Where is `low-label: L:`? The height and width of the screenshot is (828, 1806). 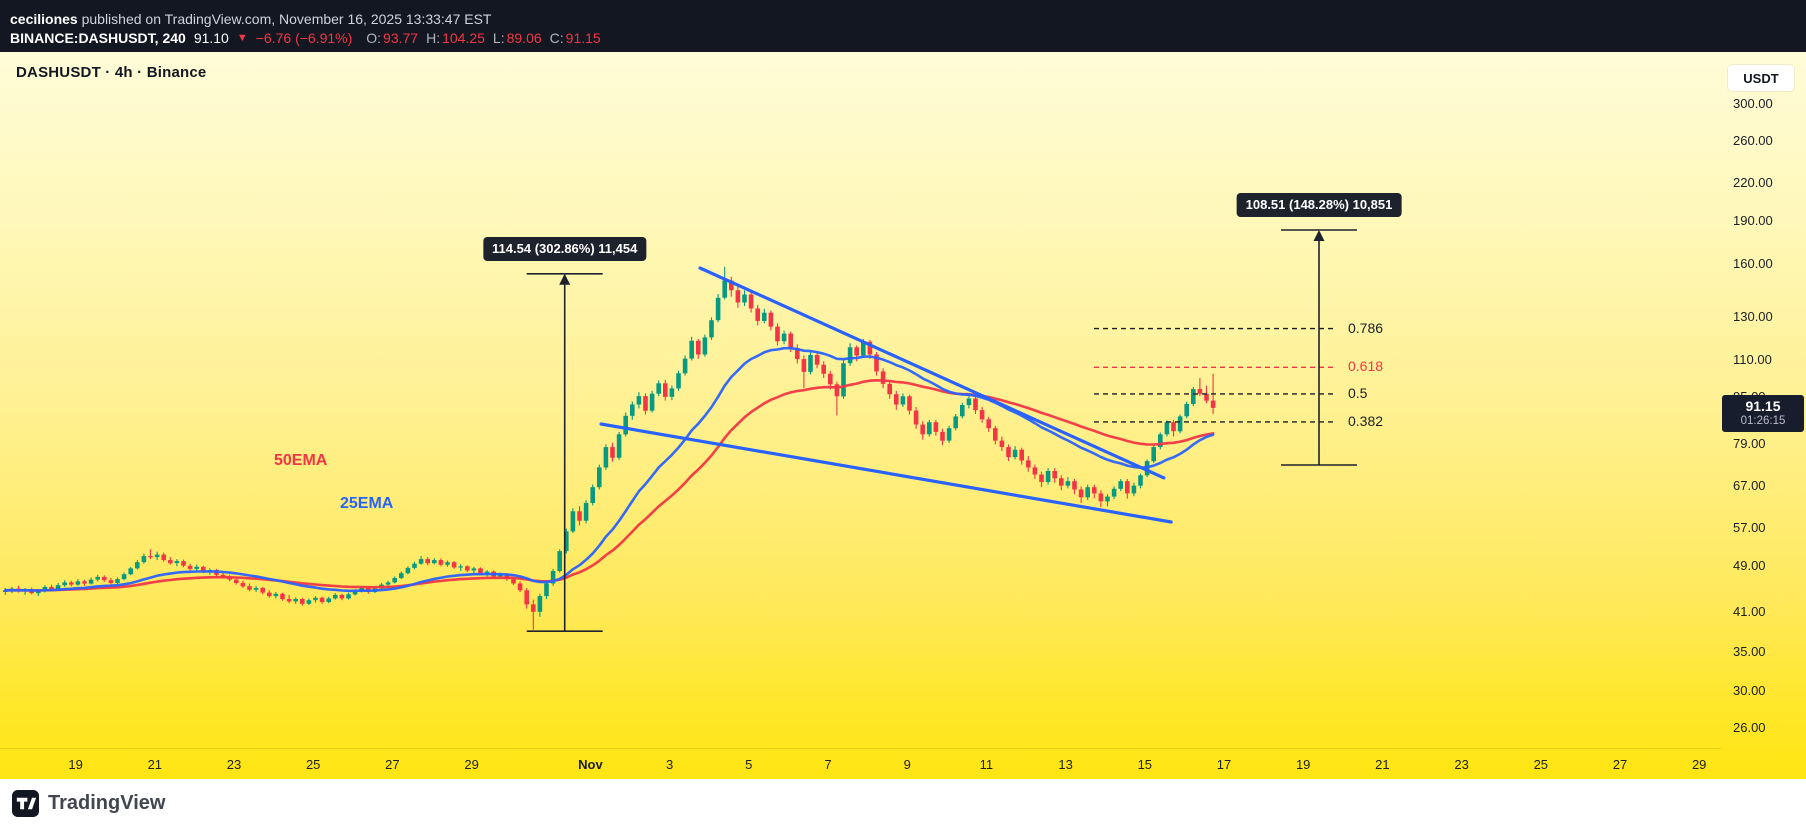 low-label: L: is located at coordinates (498, 38).